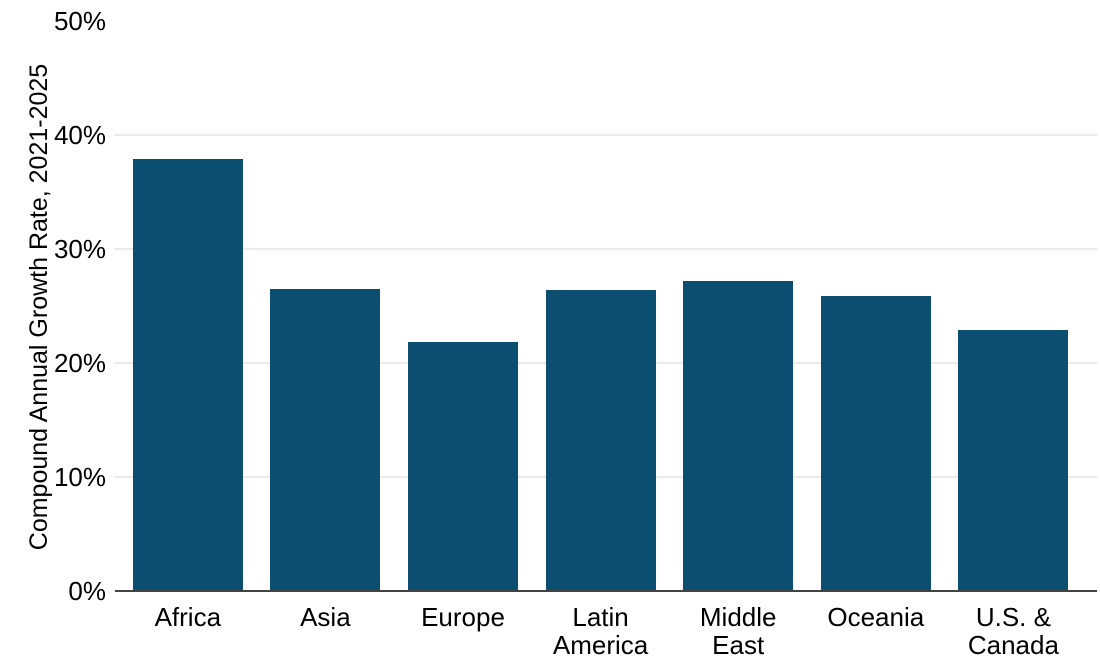 This screenshot has width=1100, height=660. What do you see at coordinates (79, 477) in the screenshot?
I see `y-tick-label: 10%` at bounding box center [79, 477].